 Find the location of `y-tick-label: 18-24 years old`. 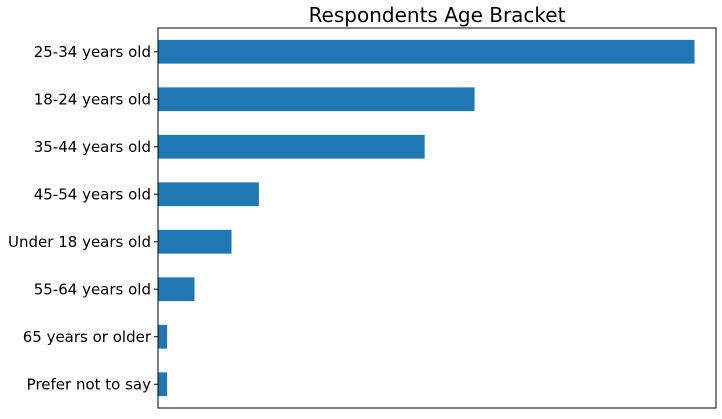

y-tick-label: 18-24 years old is located at coordinates (92, 99).